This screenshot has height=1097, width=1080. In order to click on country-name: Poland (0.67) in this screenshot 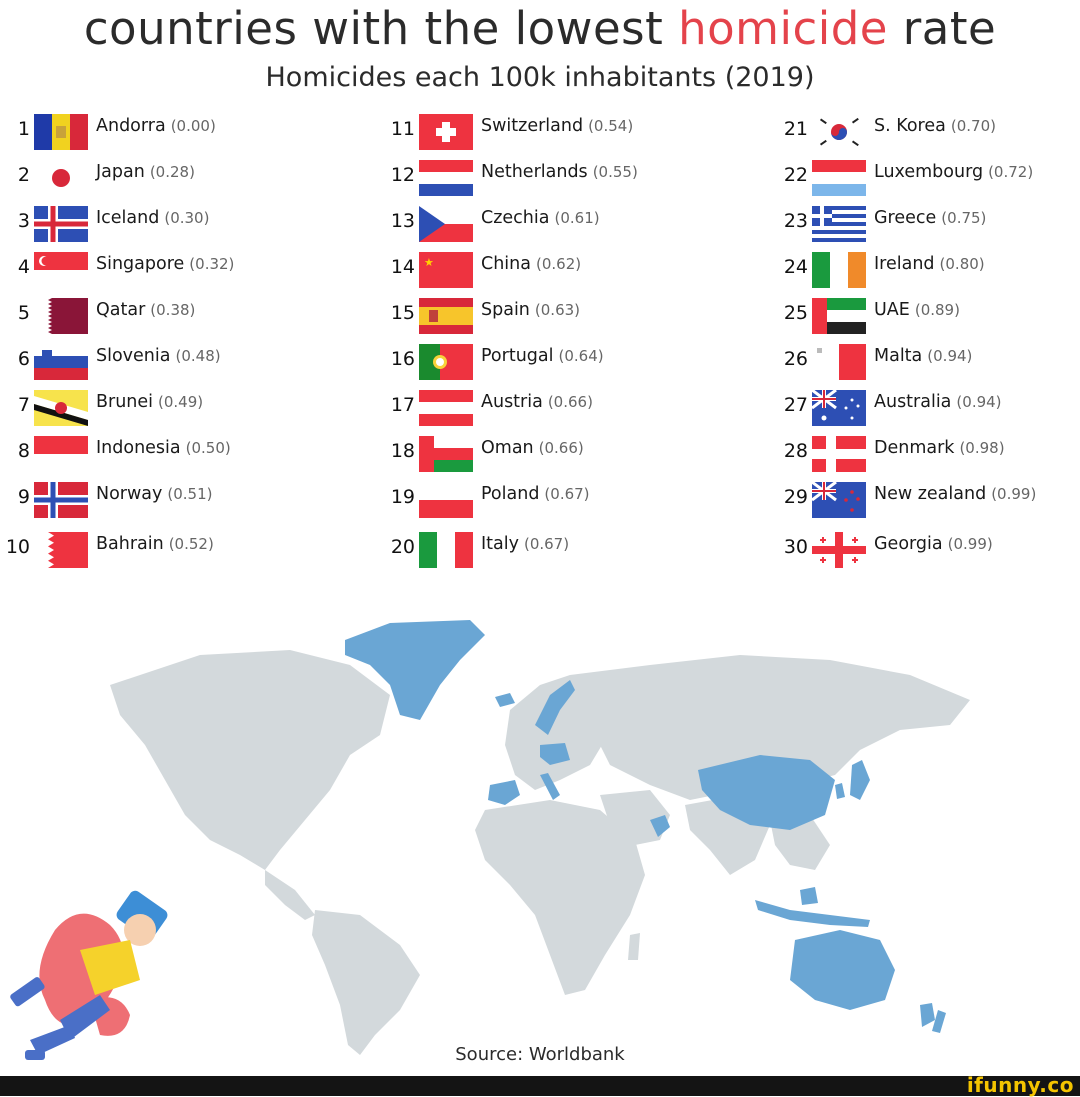, I will do `click(535, 494)`.